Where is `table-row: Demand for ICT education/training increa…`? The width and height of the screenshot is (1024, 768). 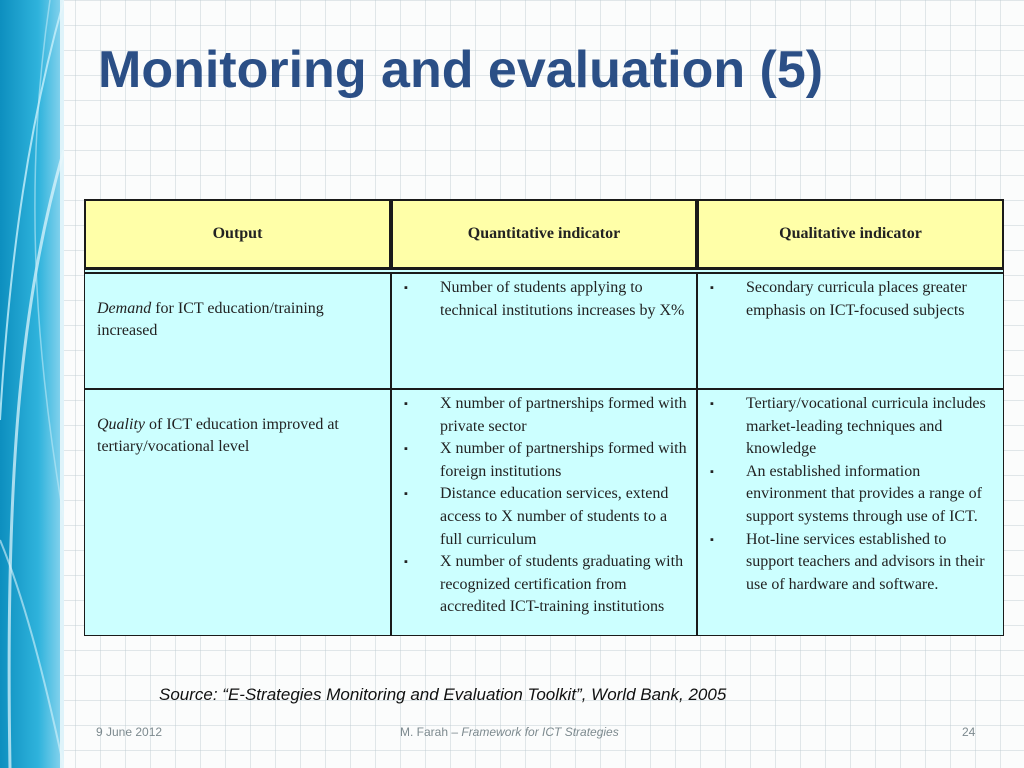
table-row: Demand for ICT education/training increa… is located at coordinates (544, 331).